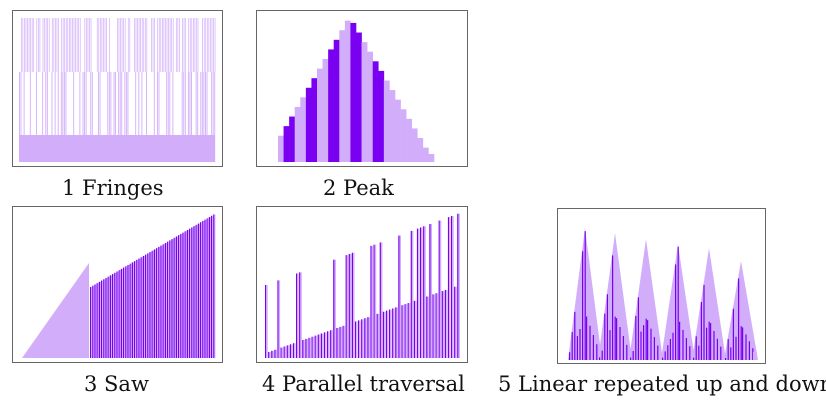 The width and height of the screenshot is (826, 401). Describe the element at coordinates (362, 284) in the screenshot. I see `plot-parallel` at that location.